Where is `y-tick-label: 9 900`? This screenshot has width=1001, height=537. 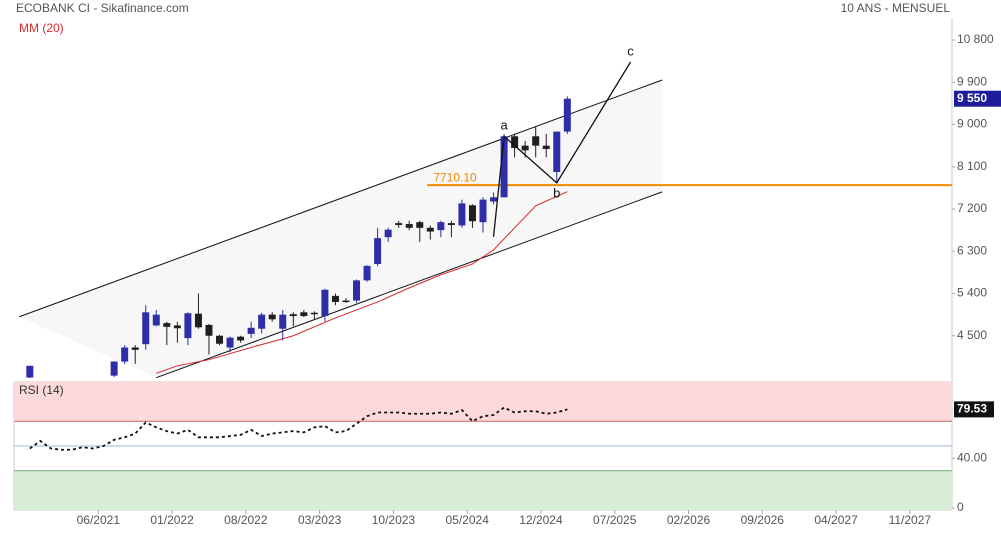 y-tick-label: 9 900 is located at coordinates (972, 81).